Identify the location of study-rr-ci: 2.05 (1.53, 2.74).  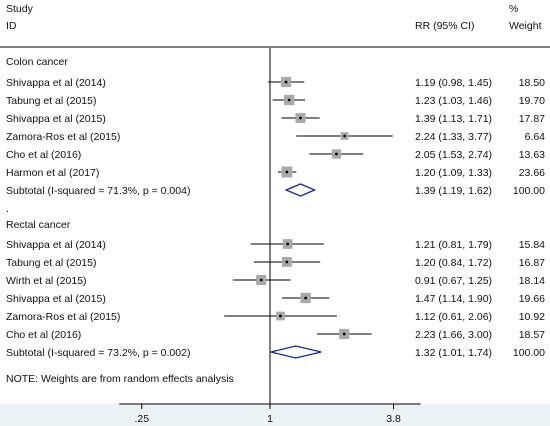
(453, 155).